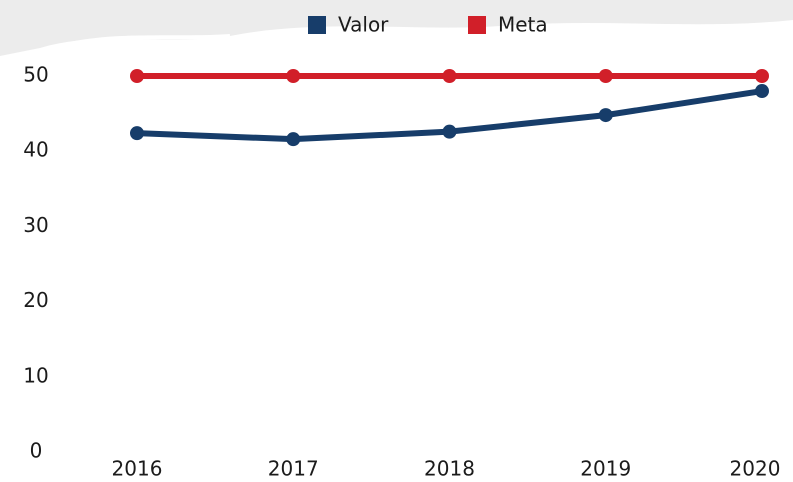 This screenshot has width=793, height=482. Describe the element at coordinates (35, 225) in the screenshot. I see `y-tick-label: 30` at that location.